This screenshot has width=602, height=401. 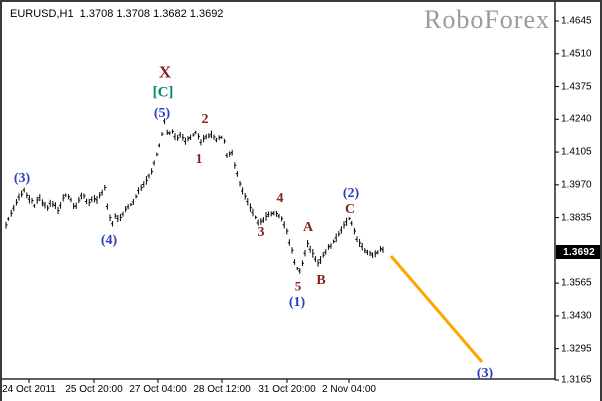 What do you see at coordinates (261, 232) in the screenshot?
I see `wave-label-3: 3` at bounding box center [261, 232].